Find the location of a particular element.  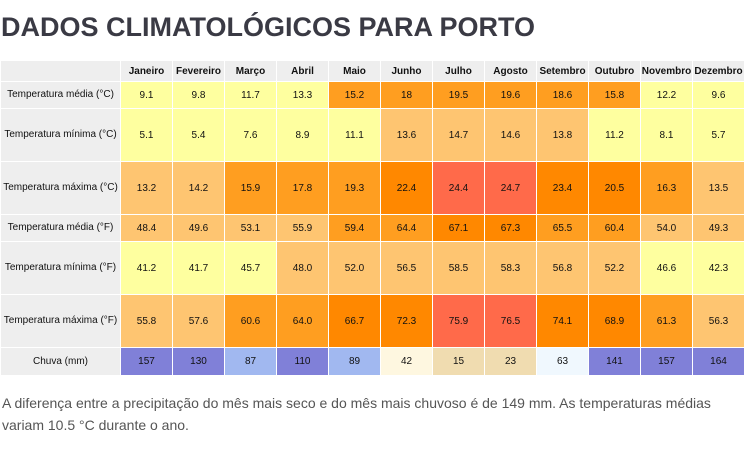

data-cell: 58.3 is located at coordinates (510, 268).